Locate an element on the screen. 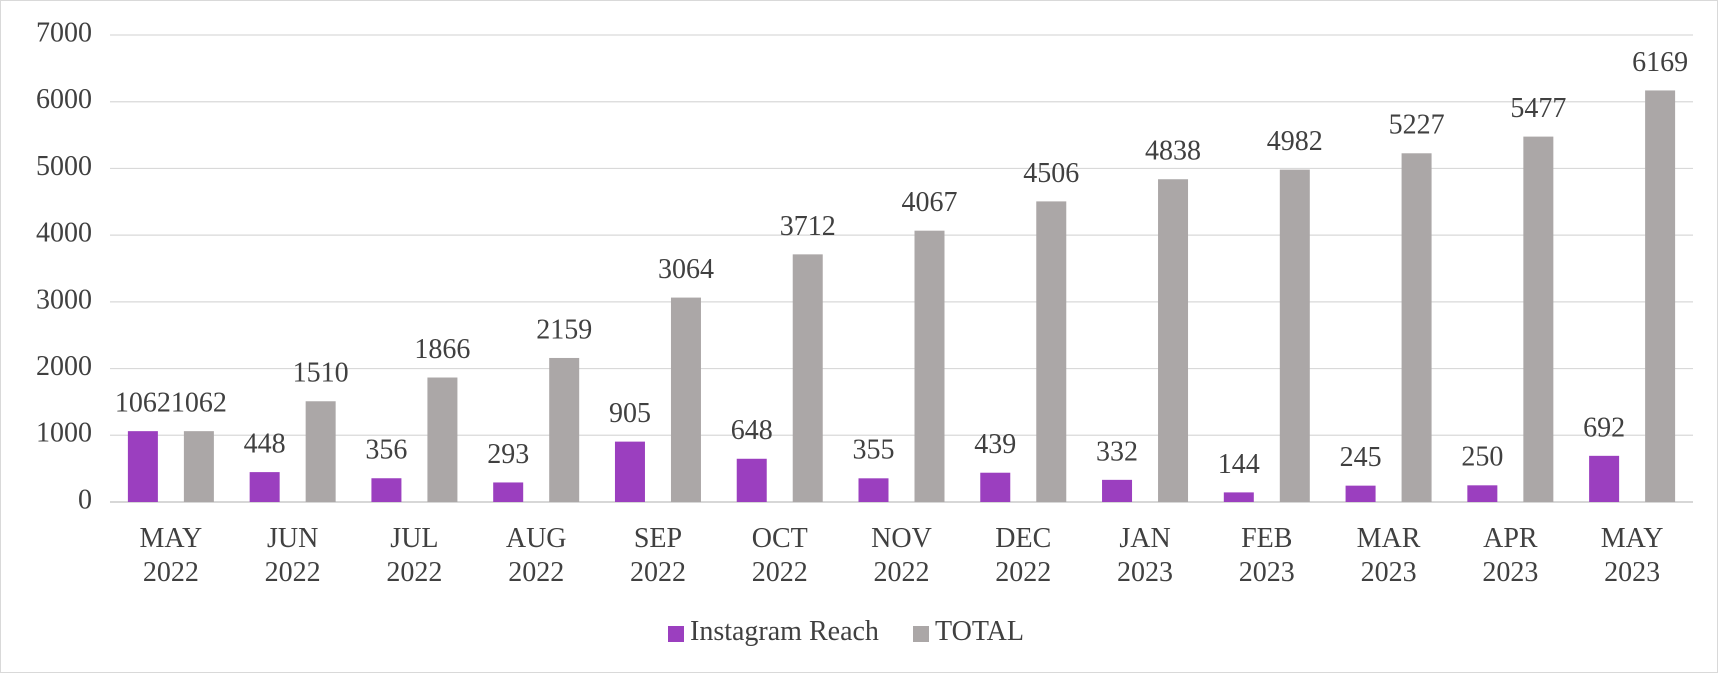 Image resolution: width=1718 pixels, height=673 pixels. y-tick-label: 1000 is located at coordinates (64, 433).